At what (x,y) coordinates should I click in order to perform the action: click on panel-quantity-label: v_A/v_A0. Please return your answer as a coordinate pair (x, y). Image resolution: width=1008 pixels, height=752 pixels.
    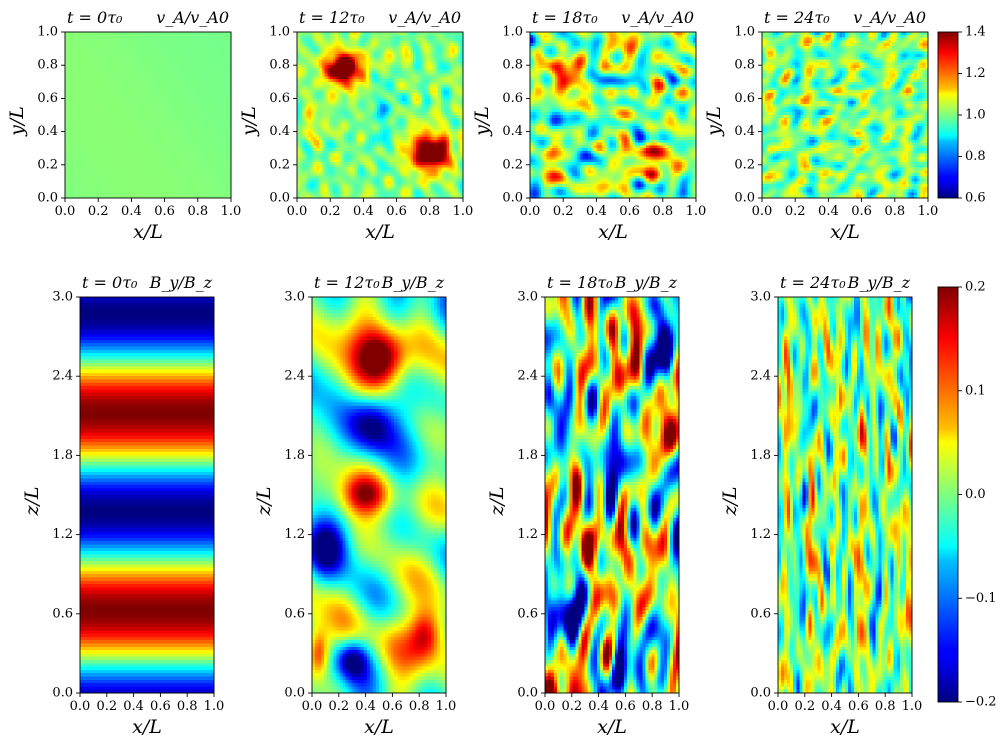
    Looking at the image, I should click on (192, 17).